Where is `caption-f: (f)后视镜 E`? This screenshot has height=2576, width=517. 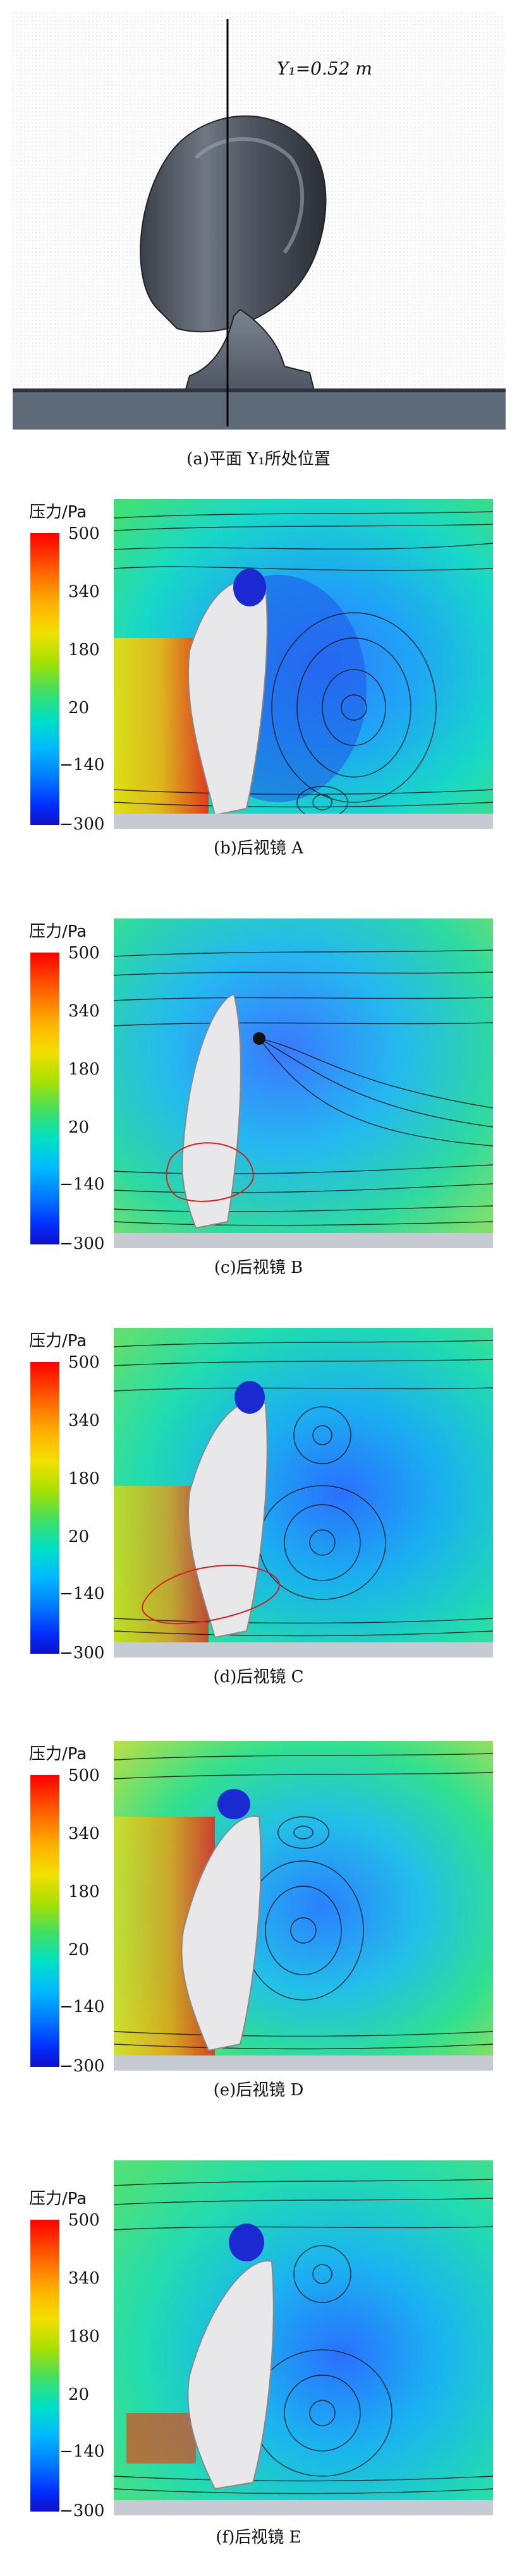 caption-f: (f)后视镜 E is located at coordinates (258, 2537).